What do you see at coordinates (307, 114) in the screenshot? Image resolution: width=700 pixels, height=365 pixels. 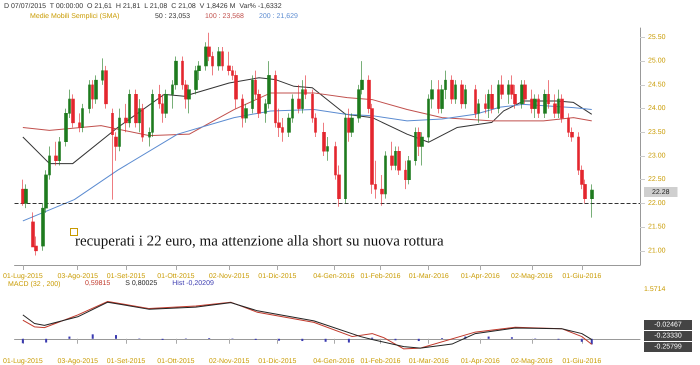 I see `line-series` at bounding box center [307, 114].